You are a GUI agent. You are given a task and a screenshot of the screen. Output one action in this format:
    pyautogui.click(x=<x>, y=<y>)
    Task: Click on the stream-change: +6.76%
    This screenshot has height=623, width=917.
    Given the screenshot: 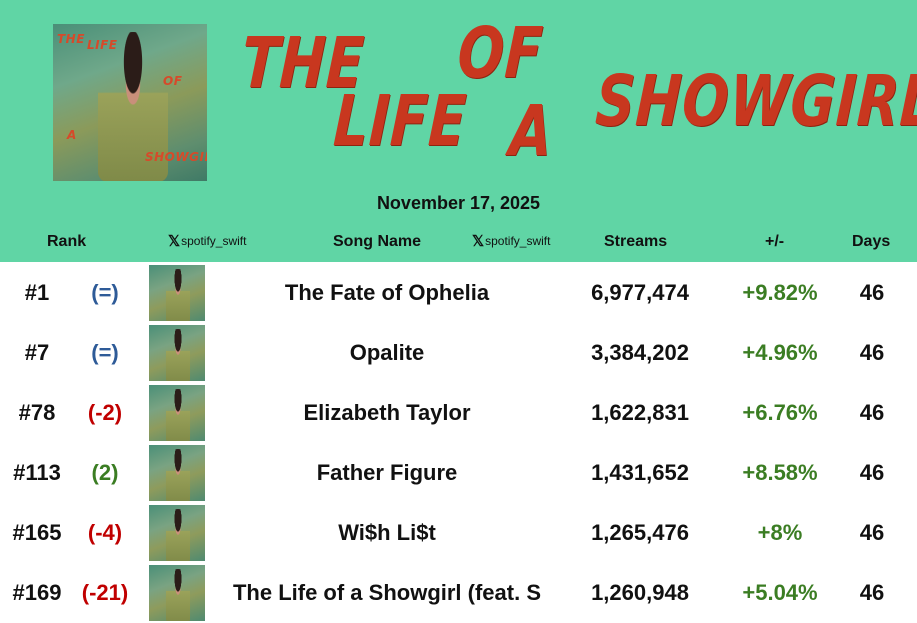 What is the action you would take?
    pyautogui.click(x=780, y=412)
    